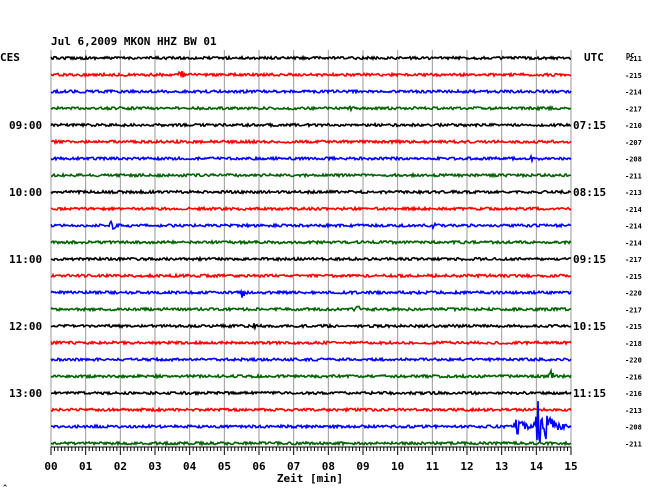  What do you see at coordinates (25, 393) in the screenshot?
I see `left-time-label: 13:00` at bounding box center [25, 393].